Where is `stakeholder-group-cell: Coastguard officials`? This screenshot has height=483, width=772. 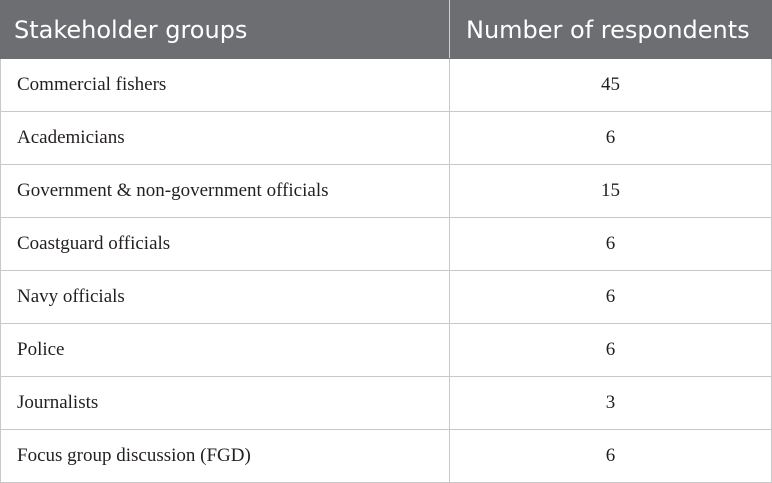
stakeholder-group-cell: Coastguard officials is located at coordinates (225, 244).